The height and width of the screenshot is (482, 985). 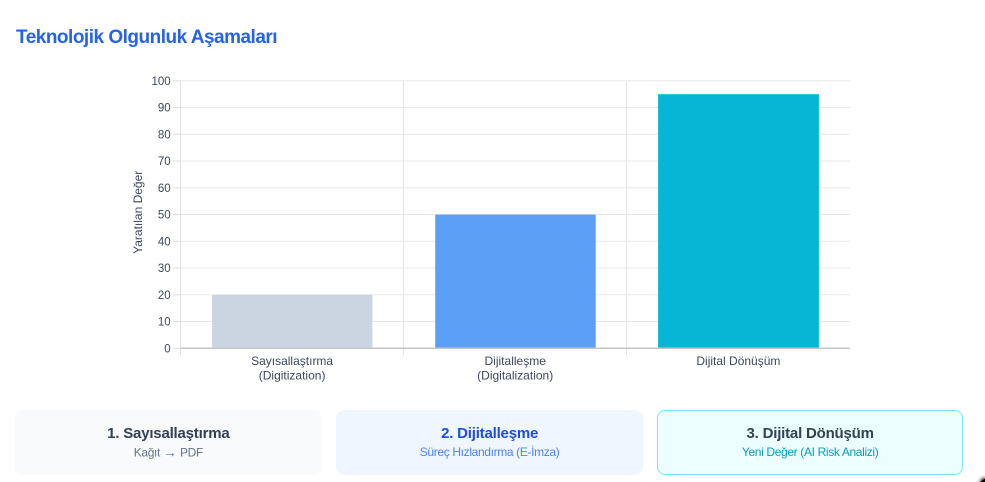 I want to click on svg-text: 100, so click(x=161, y=82).